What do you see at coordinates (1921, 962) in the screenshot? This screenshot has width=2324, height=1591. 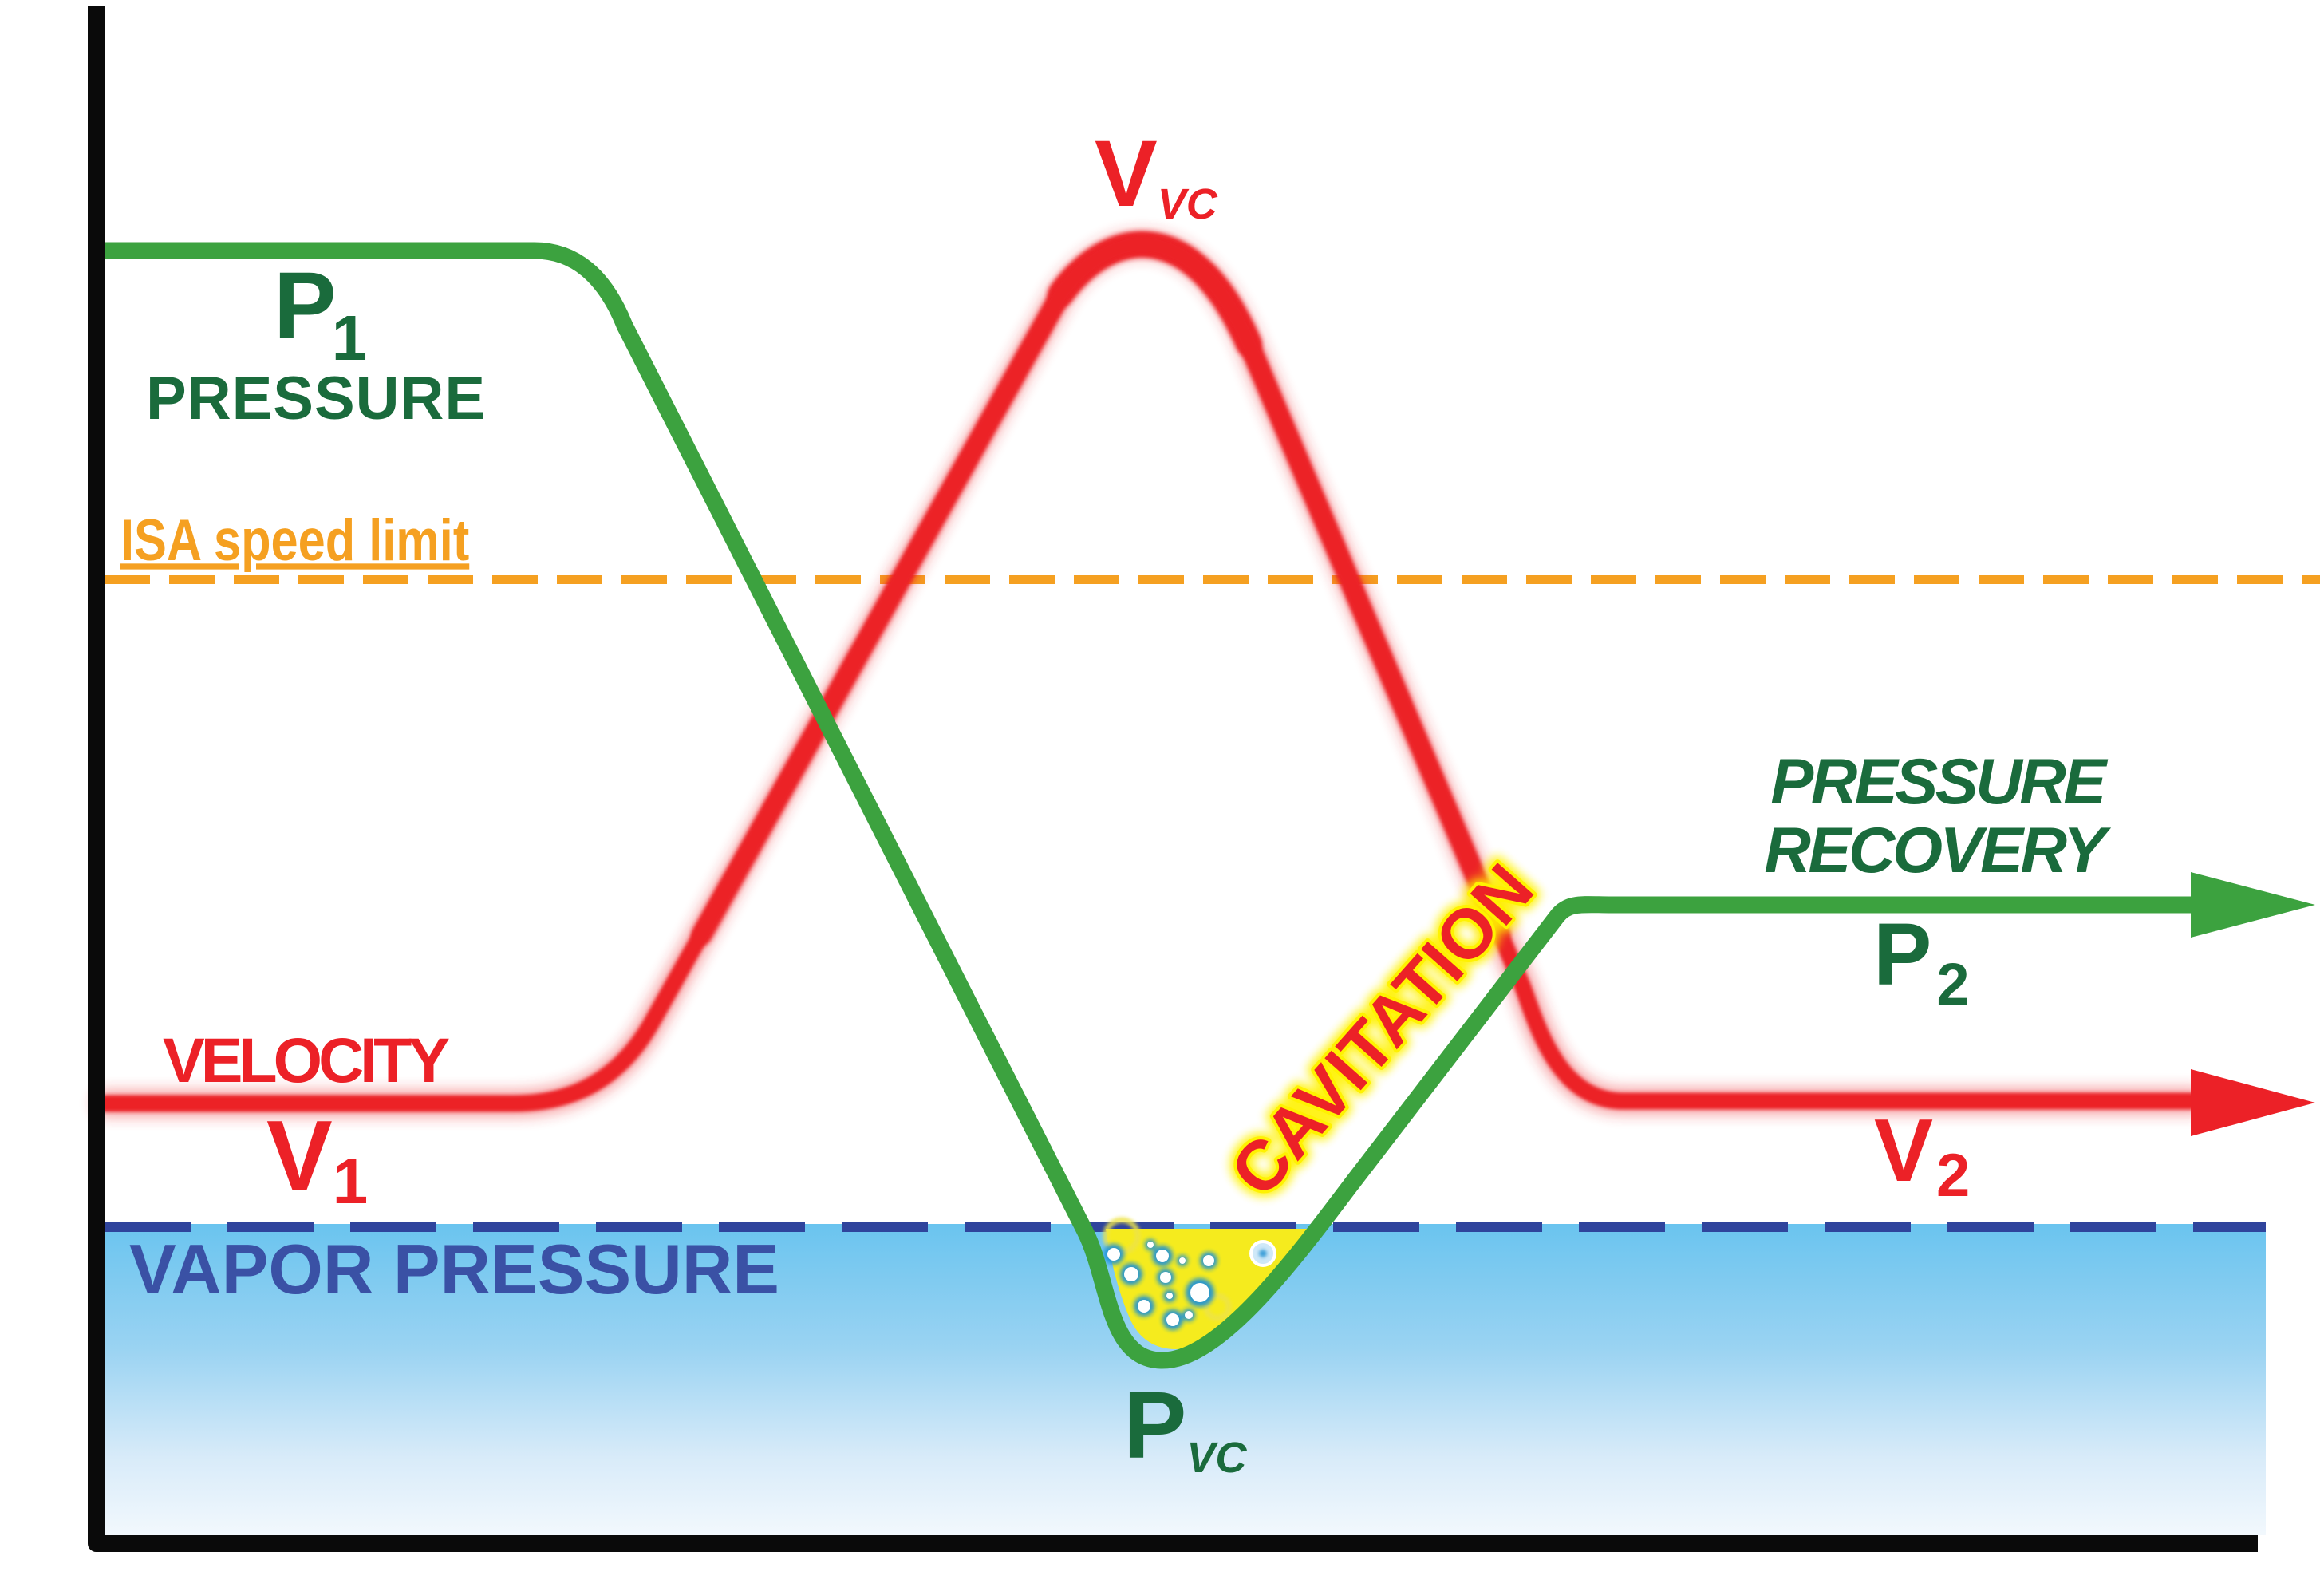 I see `svg-text: P2` at bounding box center [1921, 962].